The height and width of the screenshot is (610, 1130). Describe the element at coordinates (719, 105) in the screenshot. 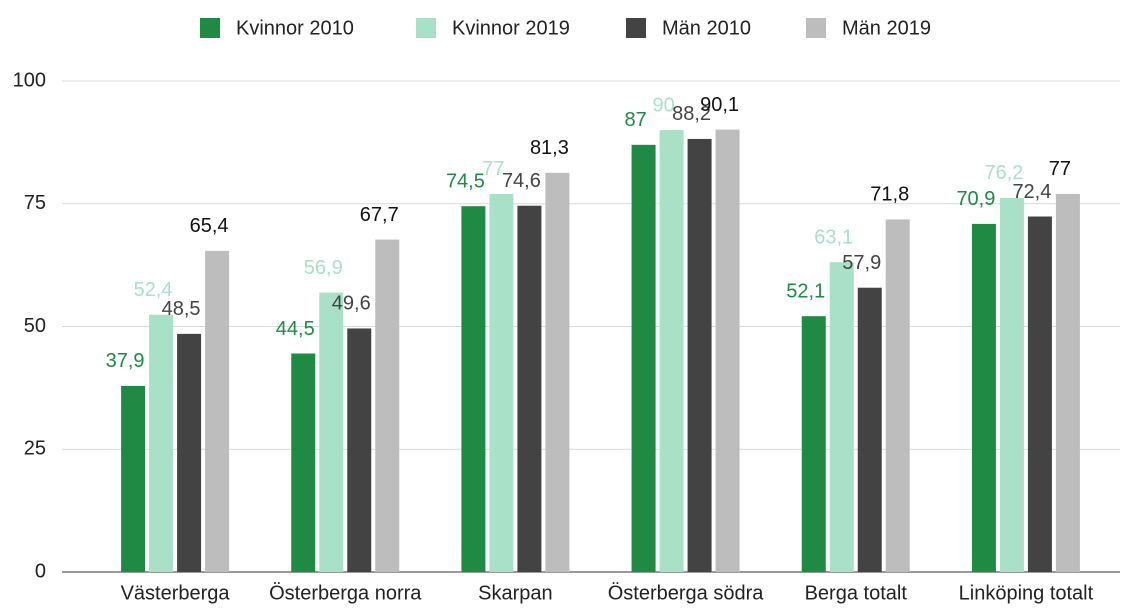

I see `data-label: 90,1` at that location.